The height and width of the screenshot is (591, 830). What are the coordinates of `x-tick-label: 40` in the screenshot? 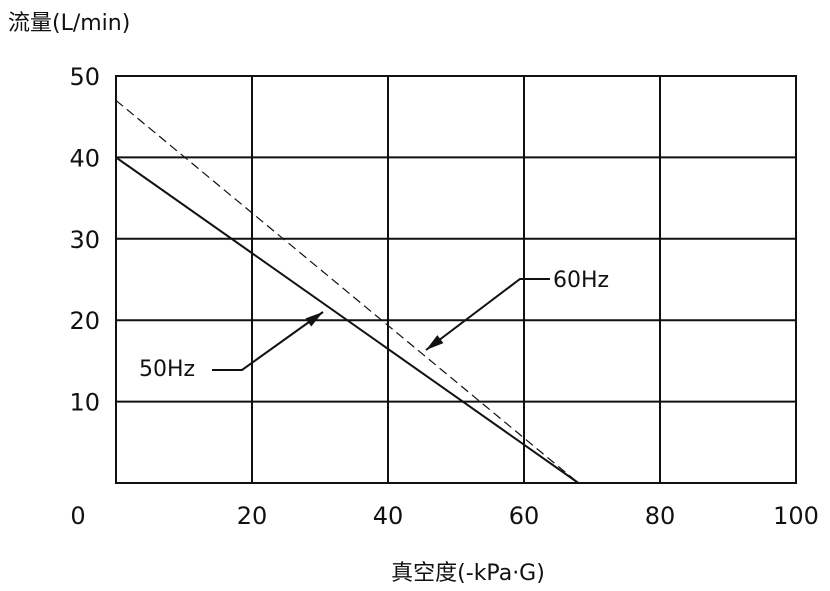 It's located at (388, 516).